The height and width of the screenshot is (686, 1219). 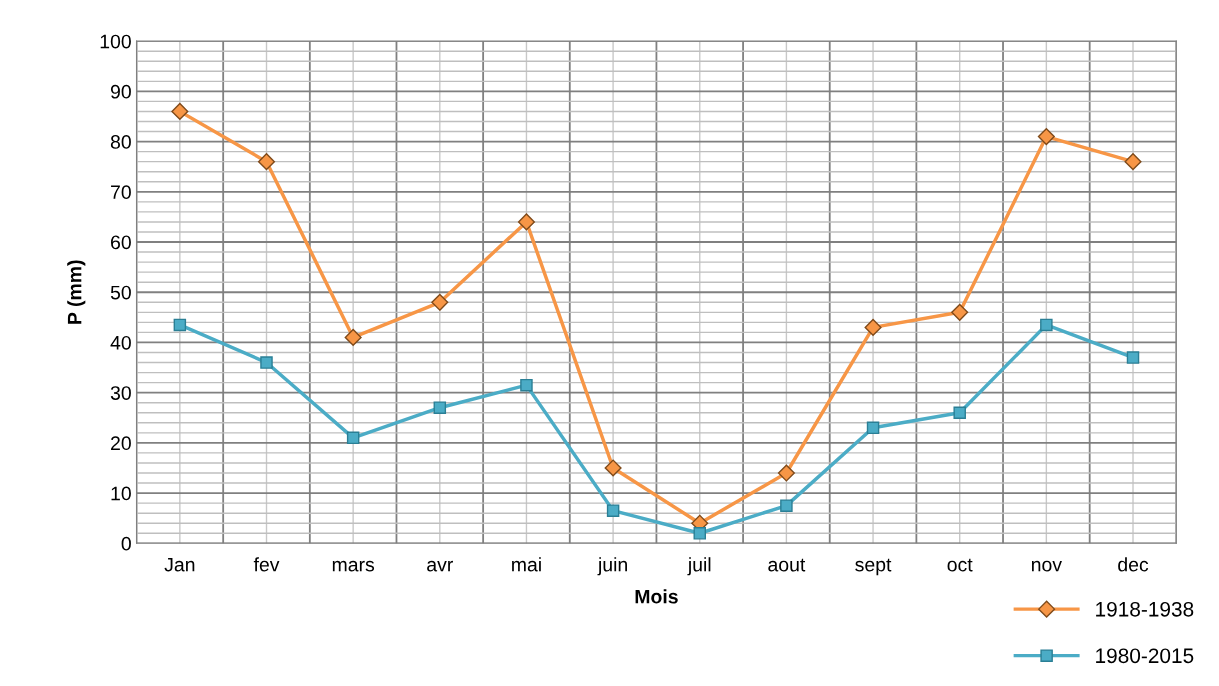 I want to click on y-tick-label: 20, so click(x=121, y=443).